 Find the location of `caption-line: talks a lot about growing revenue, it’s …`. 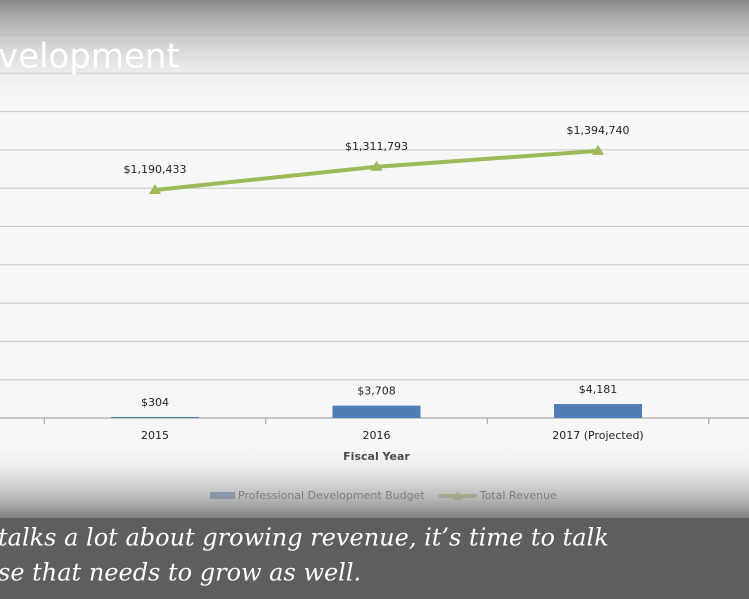

caption-line: talks a lot about growing revenue, it’s … is located at coordinates (304, 538).